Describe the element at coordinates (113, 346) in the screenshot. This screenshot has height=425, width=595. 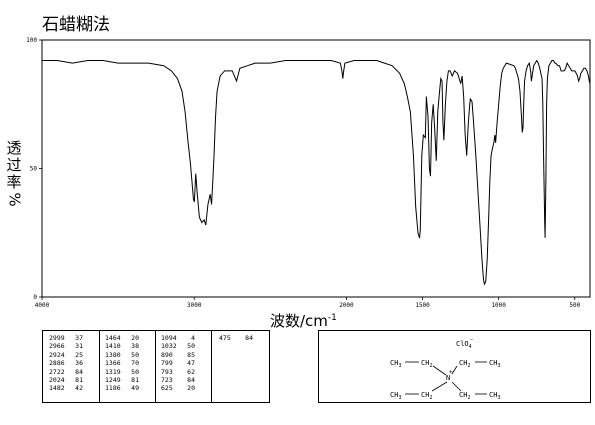
I see `peak-wavenumber: 1410` at that location.